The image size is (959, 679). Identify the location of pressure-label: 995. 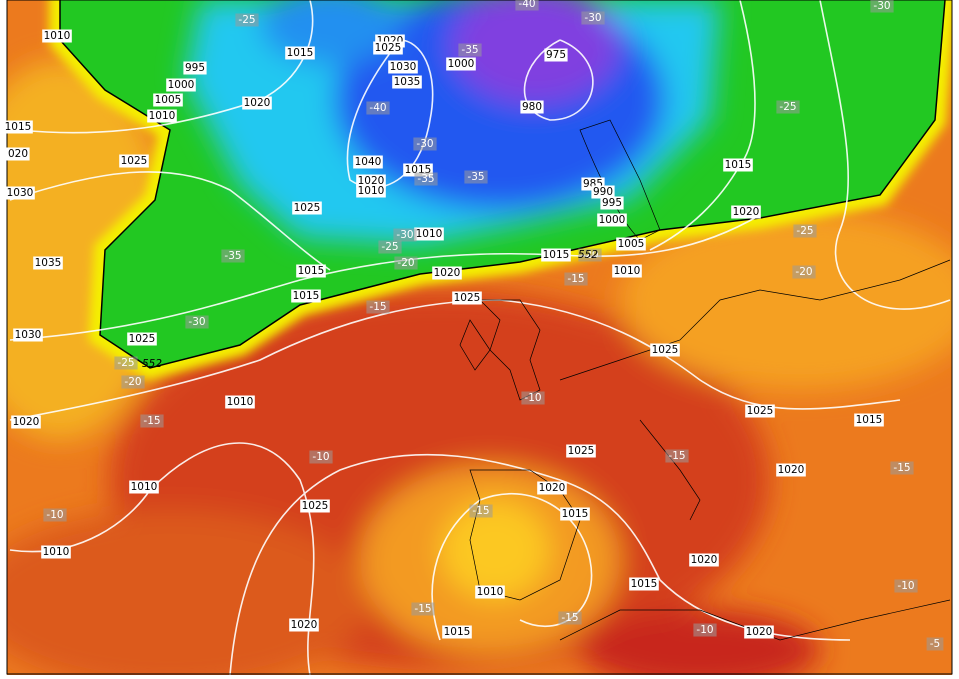
(195, 68).